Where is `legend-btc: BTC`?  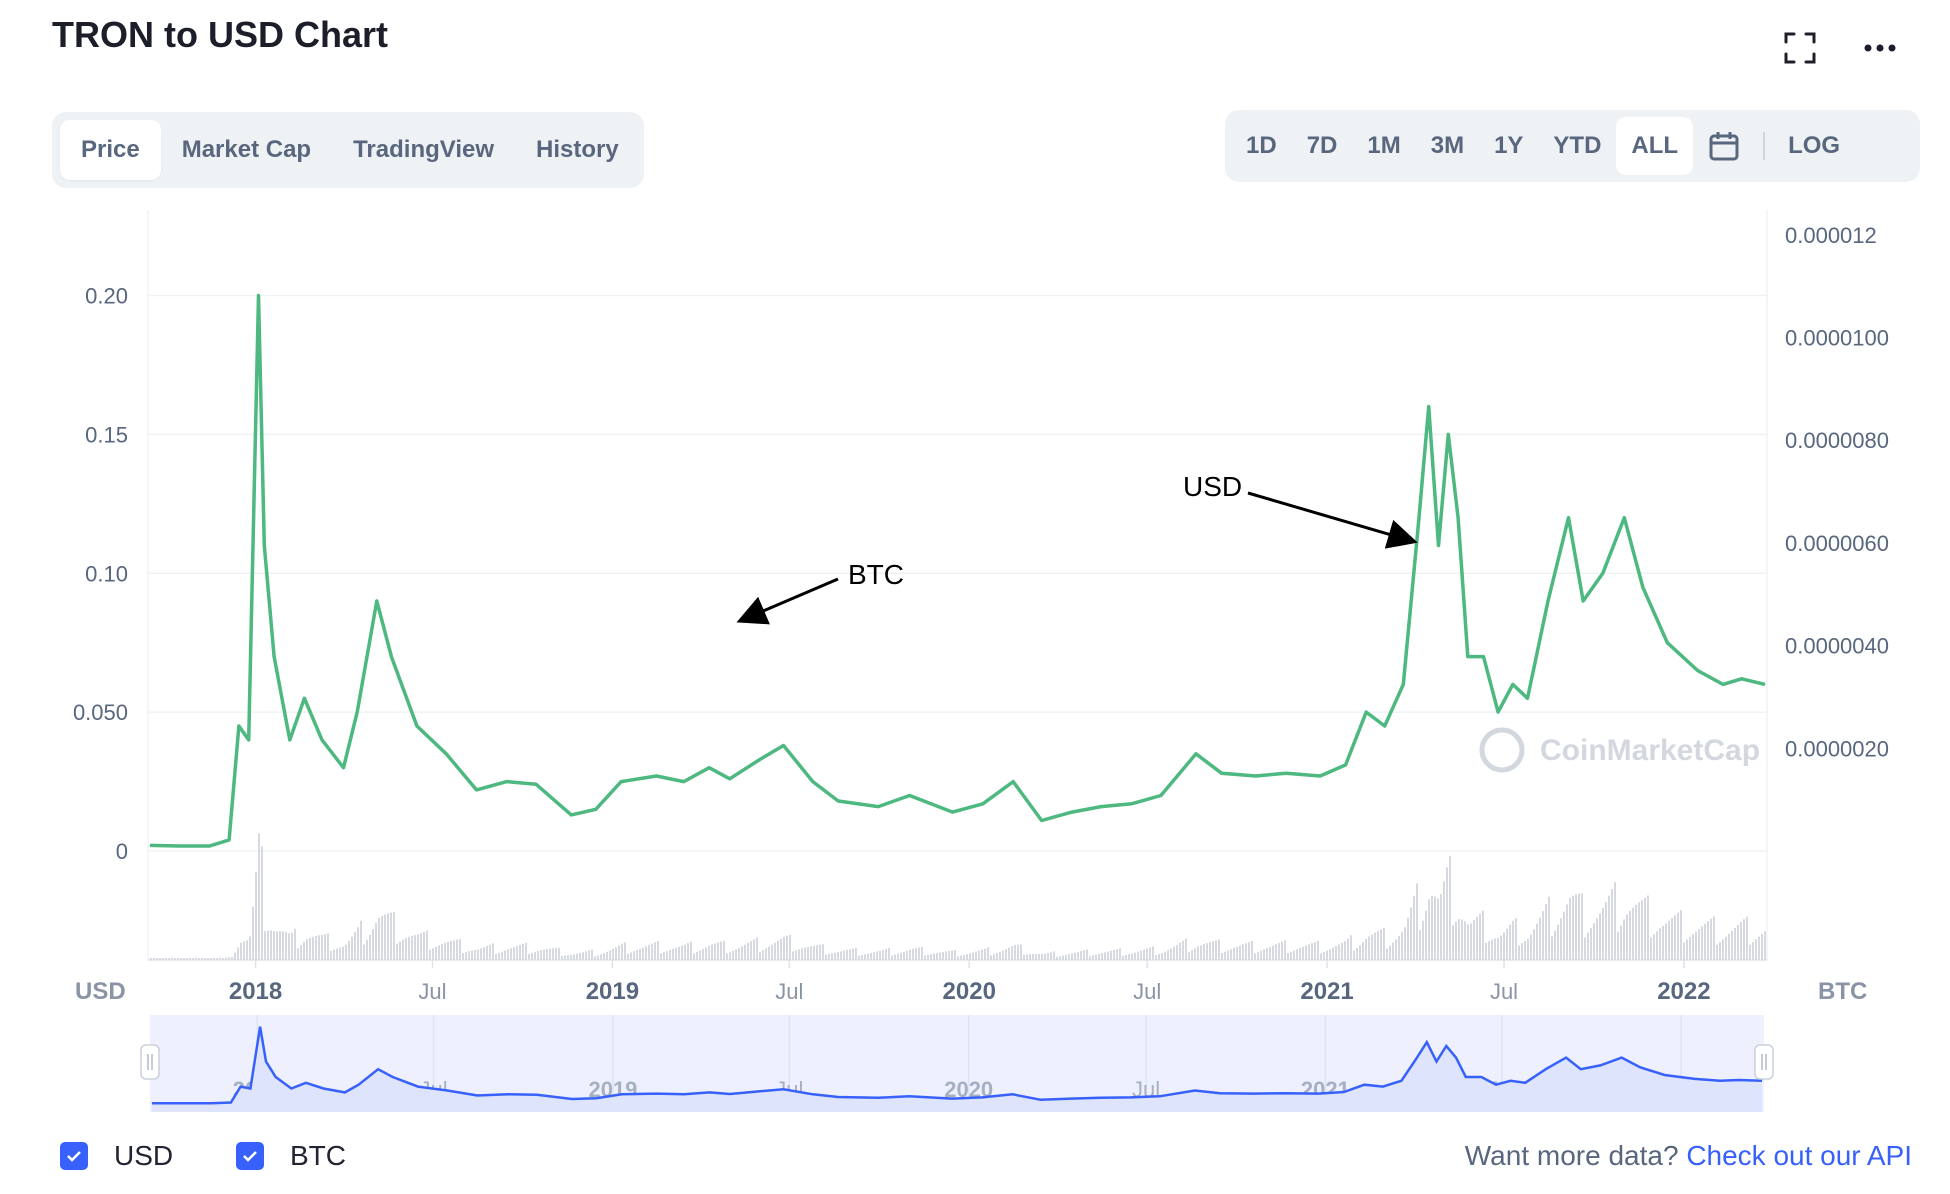
legend-btc: BTC is located at coordinates (291, 1156).